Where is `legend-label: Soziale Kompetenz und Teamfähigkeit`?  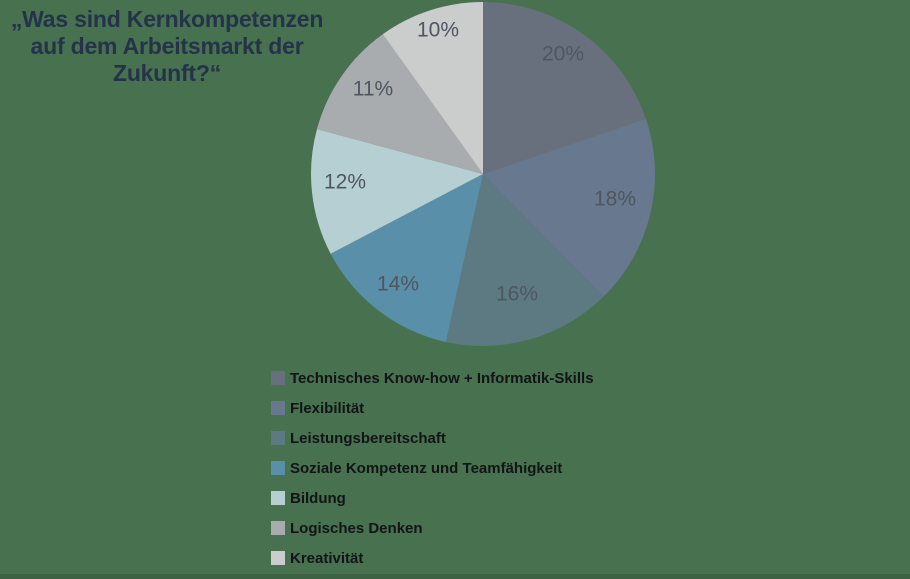
legend-label: Soziale Kompetenz und Teamfähigkeit is located at coordinates (426, 468).